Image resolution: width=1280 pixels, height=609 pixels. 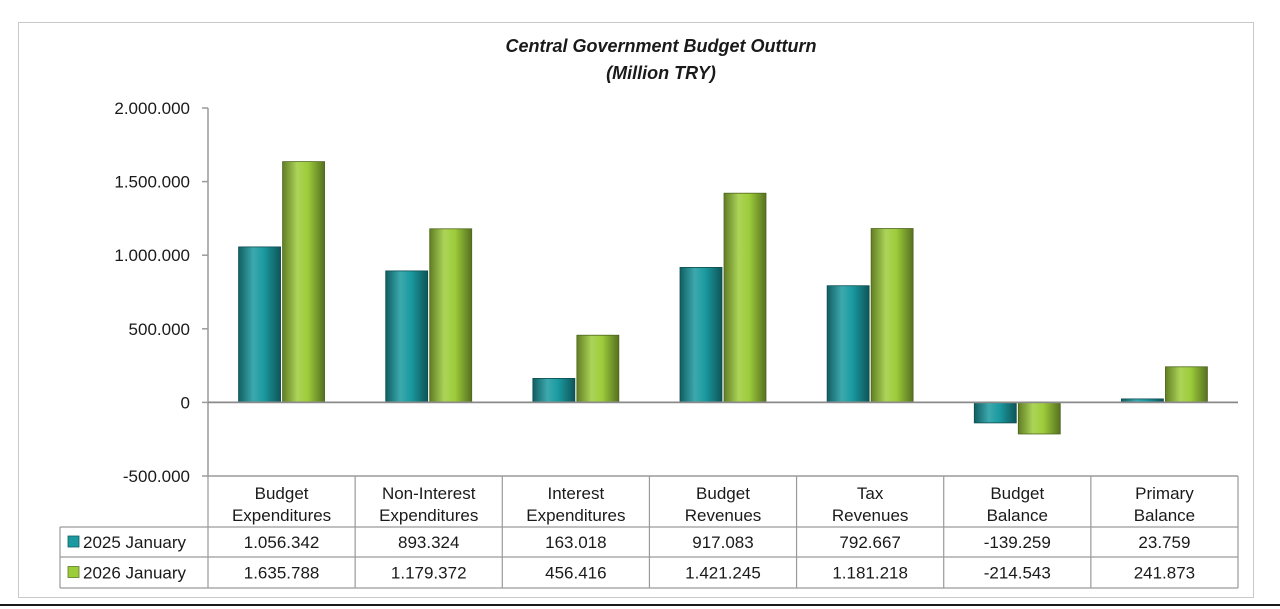 What do you see at coordinates (156, 476) in the screenshot?
I see `y-tick-label: -500.000` at bounding box center [156, 476].